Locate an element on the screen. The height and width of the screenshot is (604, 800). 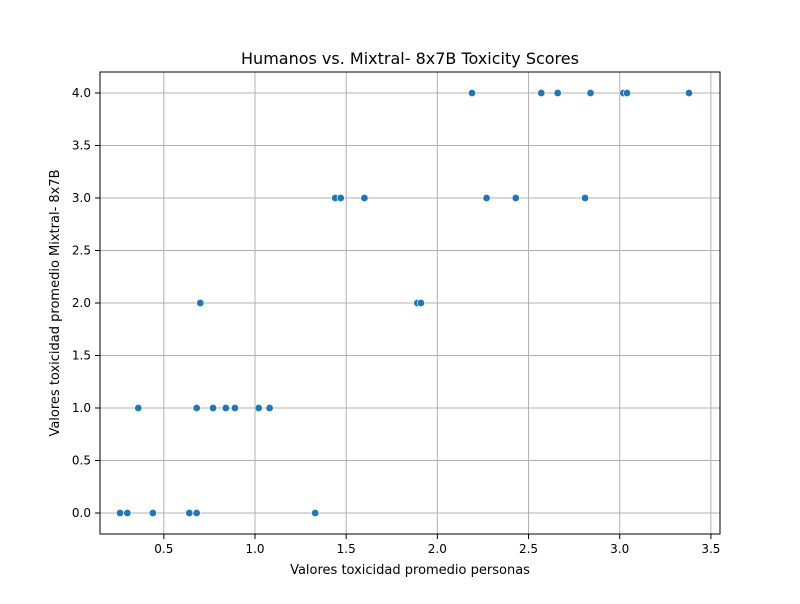
y-tick-label: 0.5 is located at coordinates (81, 461).